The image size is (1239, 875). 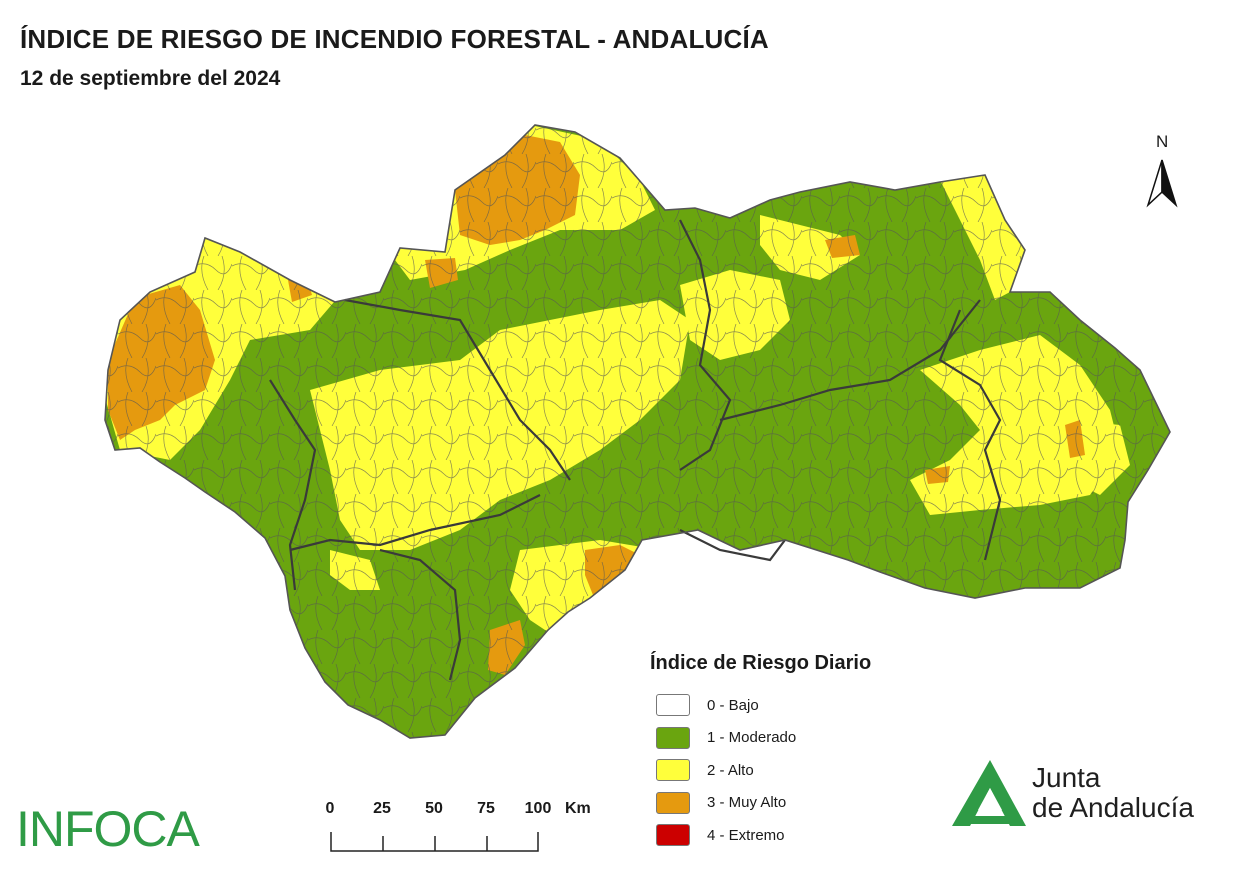 I want to click on legend-item-muy-alto: 3 - Muy Alto, so click(x=760, y=803).